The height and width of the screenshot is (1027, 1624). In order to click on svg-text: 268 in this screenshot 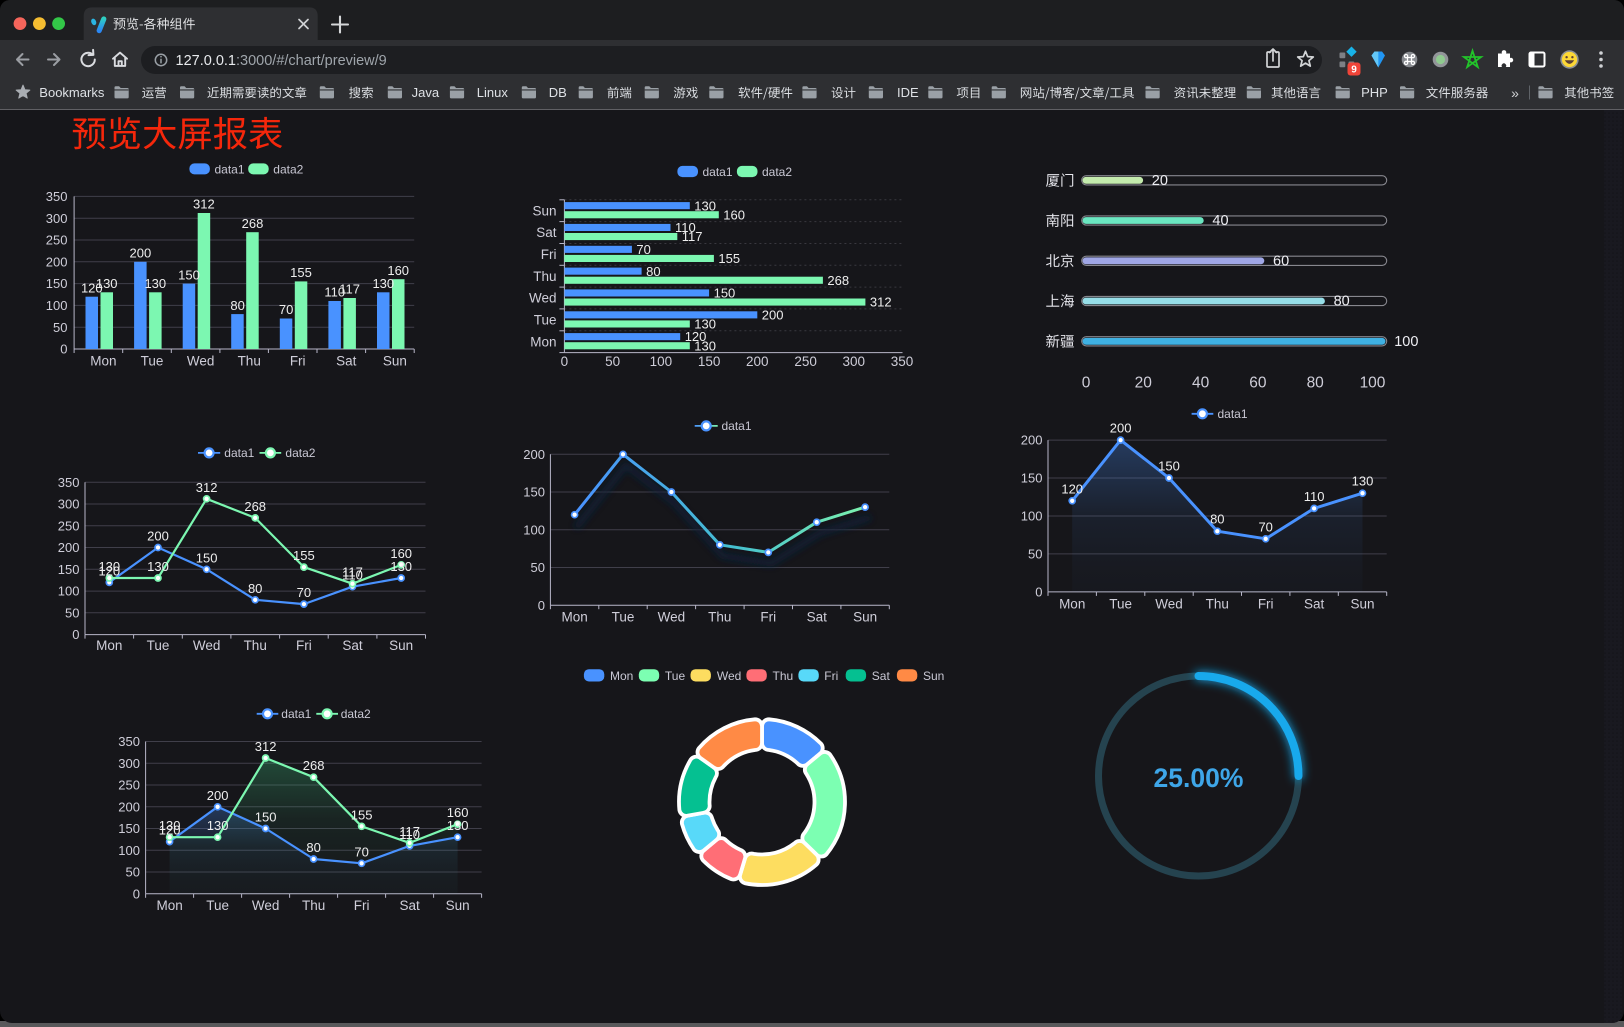, I will do `click(253, 223)`.